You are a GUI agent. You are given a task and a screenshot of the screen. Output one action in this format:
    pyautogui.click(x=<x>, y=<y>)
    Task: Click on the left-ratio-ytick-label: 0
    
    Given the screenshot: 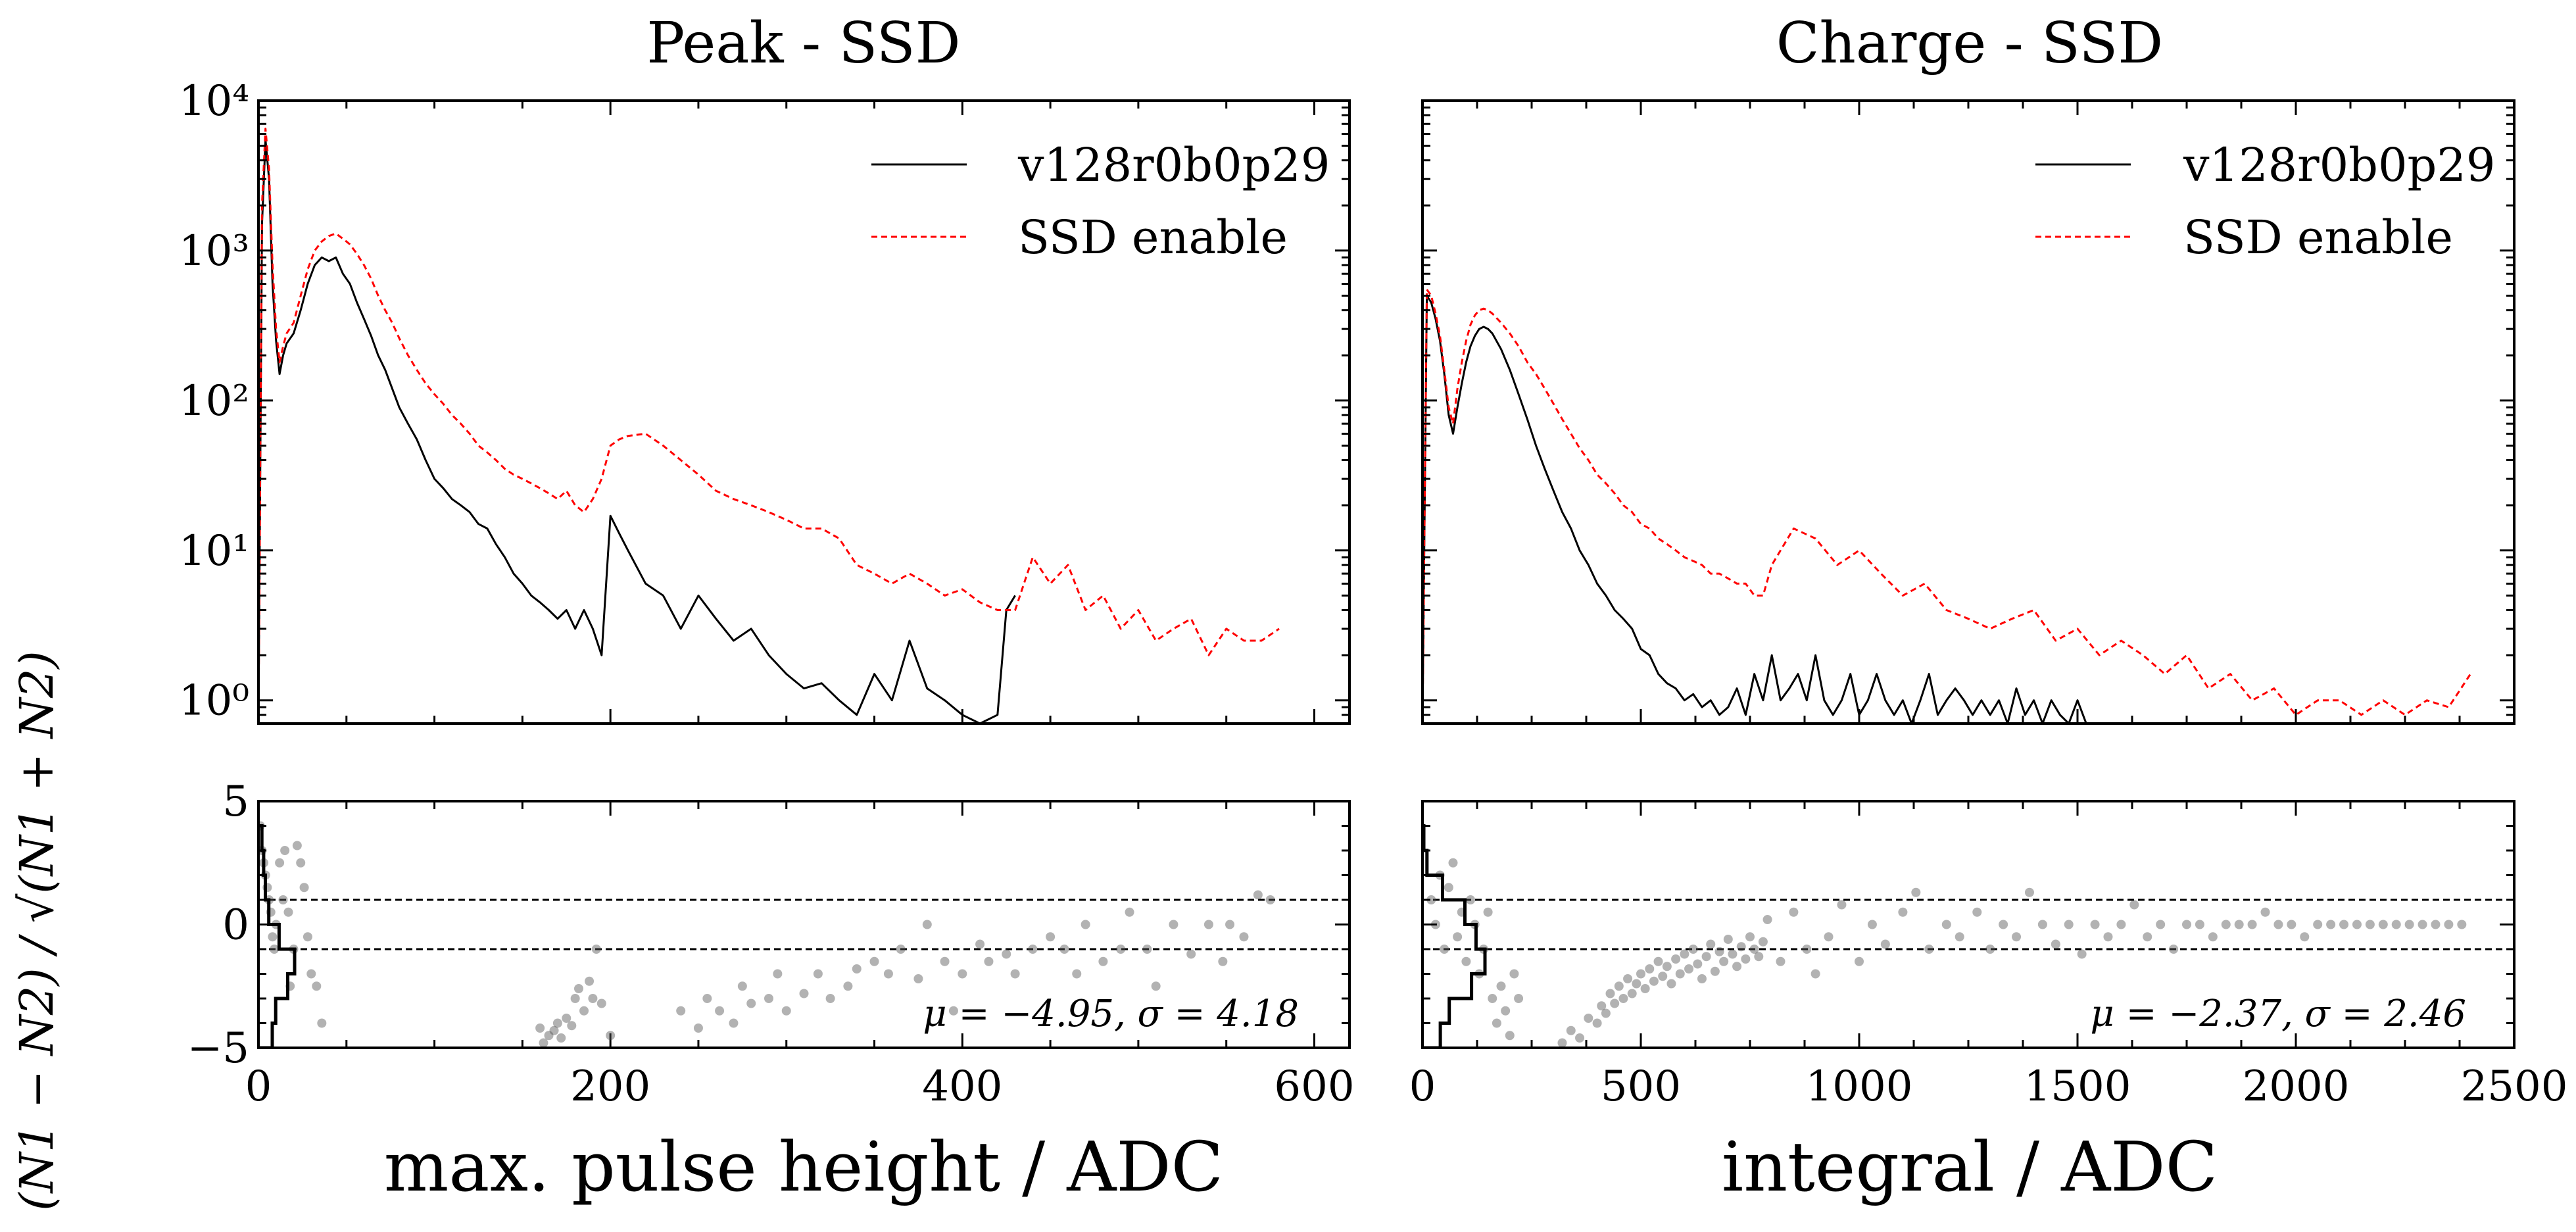 What is the action you would take?
    pyautogui.click(x=235, y=926)
    